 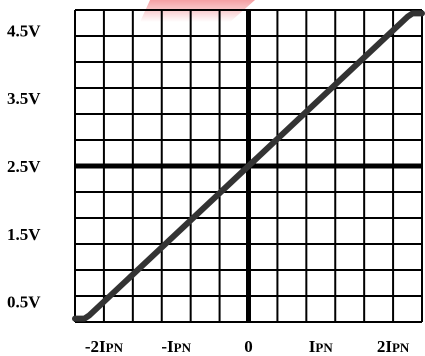 I want to click on x-tick-label: 0, so click(x=248, y=346).